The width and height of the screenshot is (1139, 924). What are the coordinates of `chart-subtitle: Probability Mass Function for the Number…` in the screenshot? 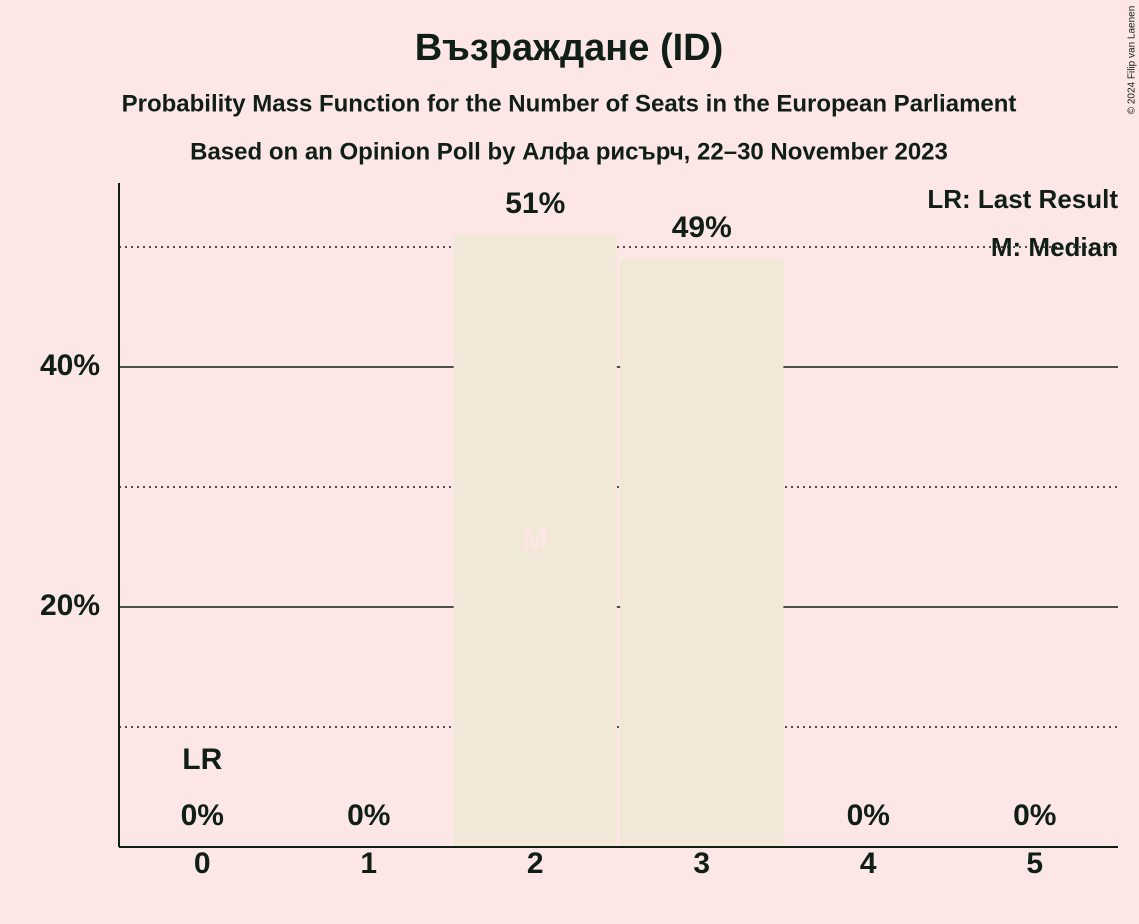 It's located at (569, 103).